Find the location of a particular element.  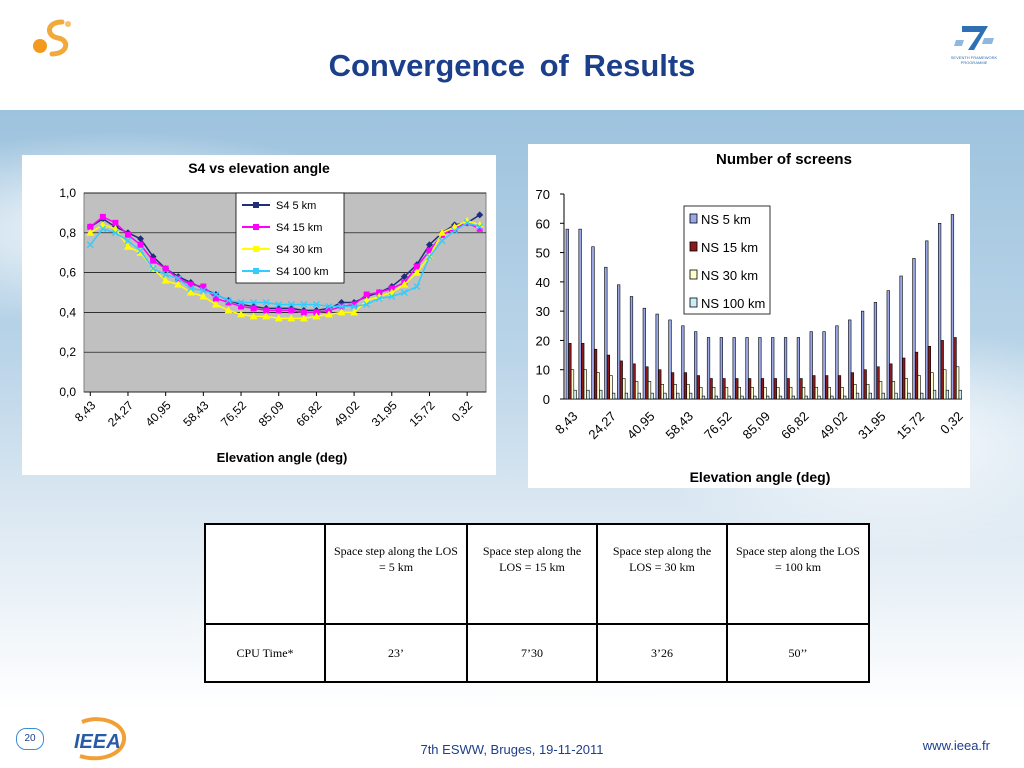

website-url: www.ieea.fr is located at coordinates (956, 745).